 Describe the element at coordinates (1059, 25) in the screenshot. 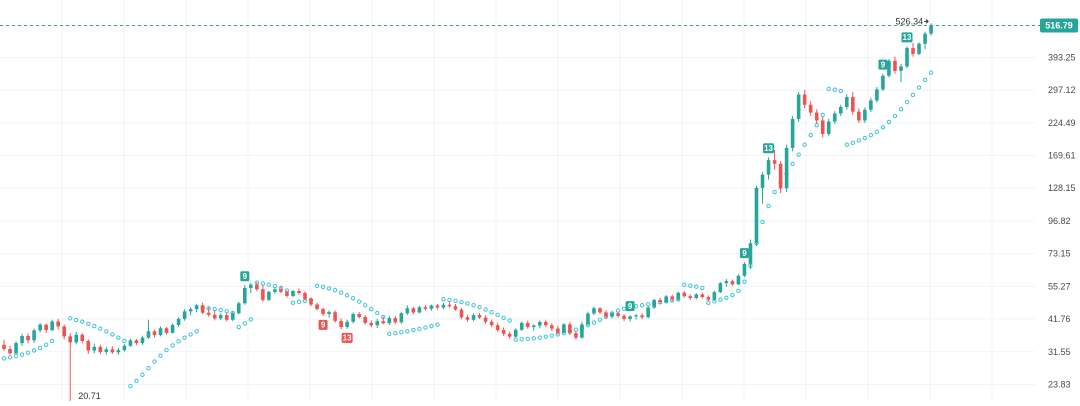

I see `last-price-tag` at that location.